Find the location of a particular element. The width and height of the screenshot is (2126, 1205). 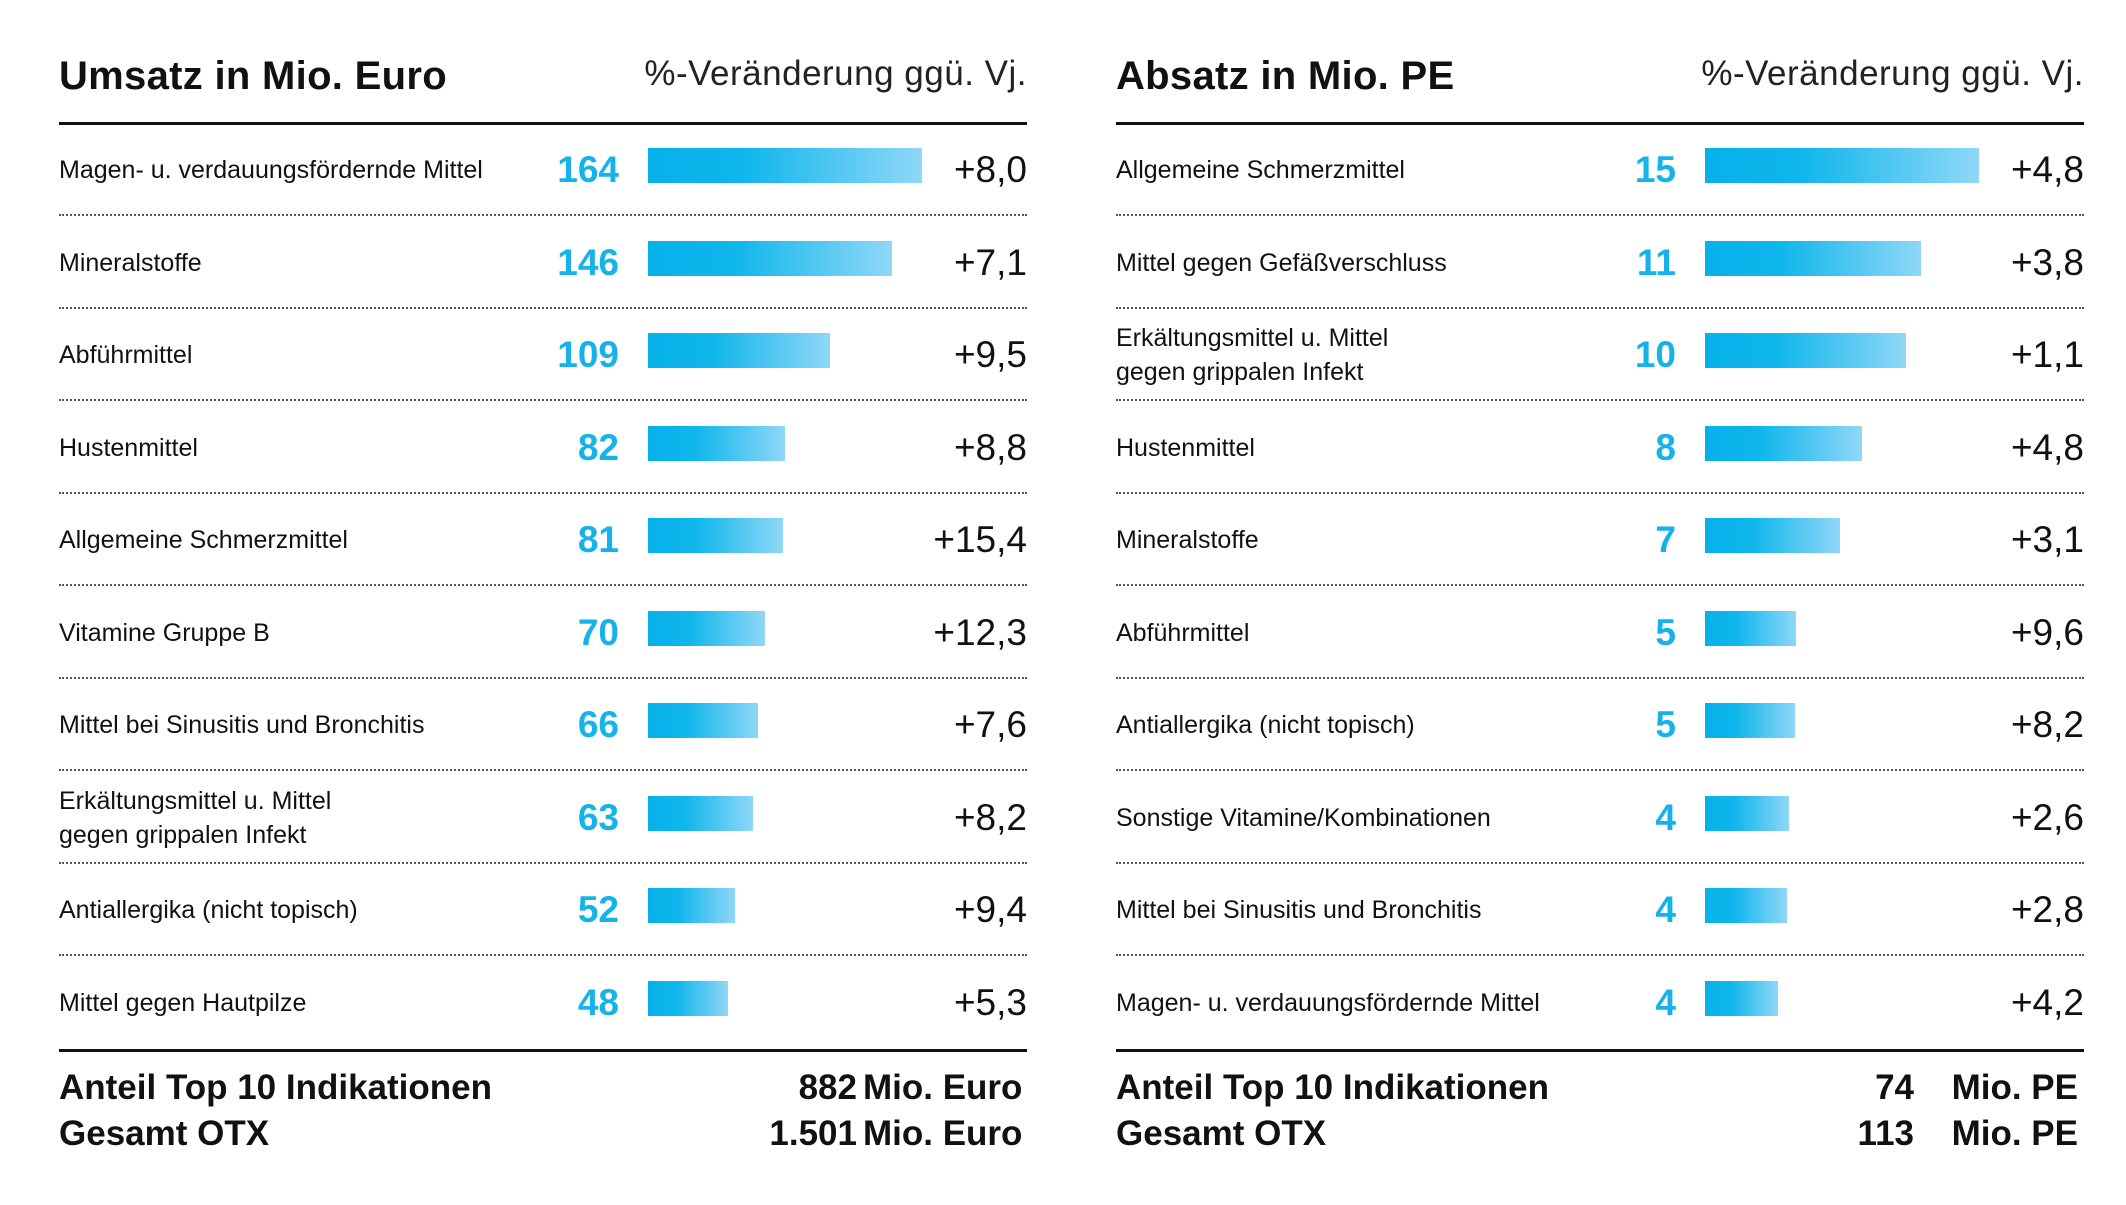

change-label: +8,2 is located at coordinates (2047, 724).